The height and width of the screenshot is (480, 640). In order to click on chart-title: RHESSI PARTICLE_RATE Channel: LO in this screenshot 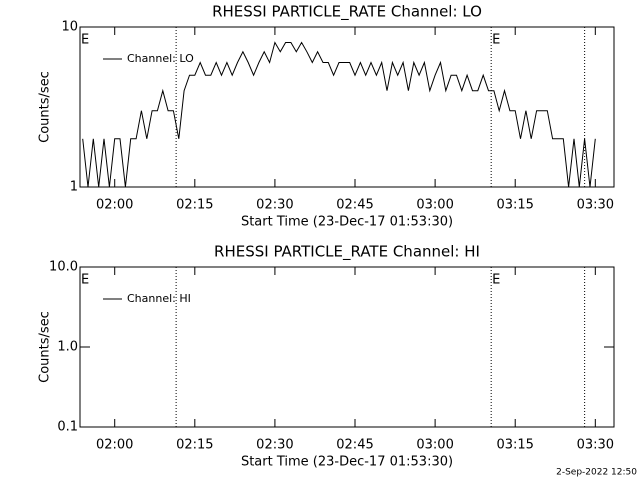, I will do `click(347, 12)`.